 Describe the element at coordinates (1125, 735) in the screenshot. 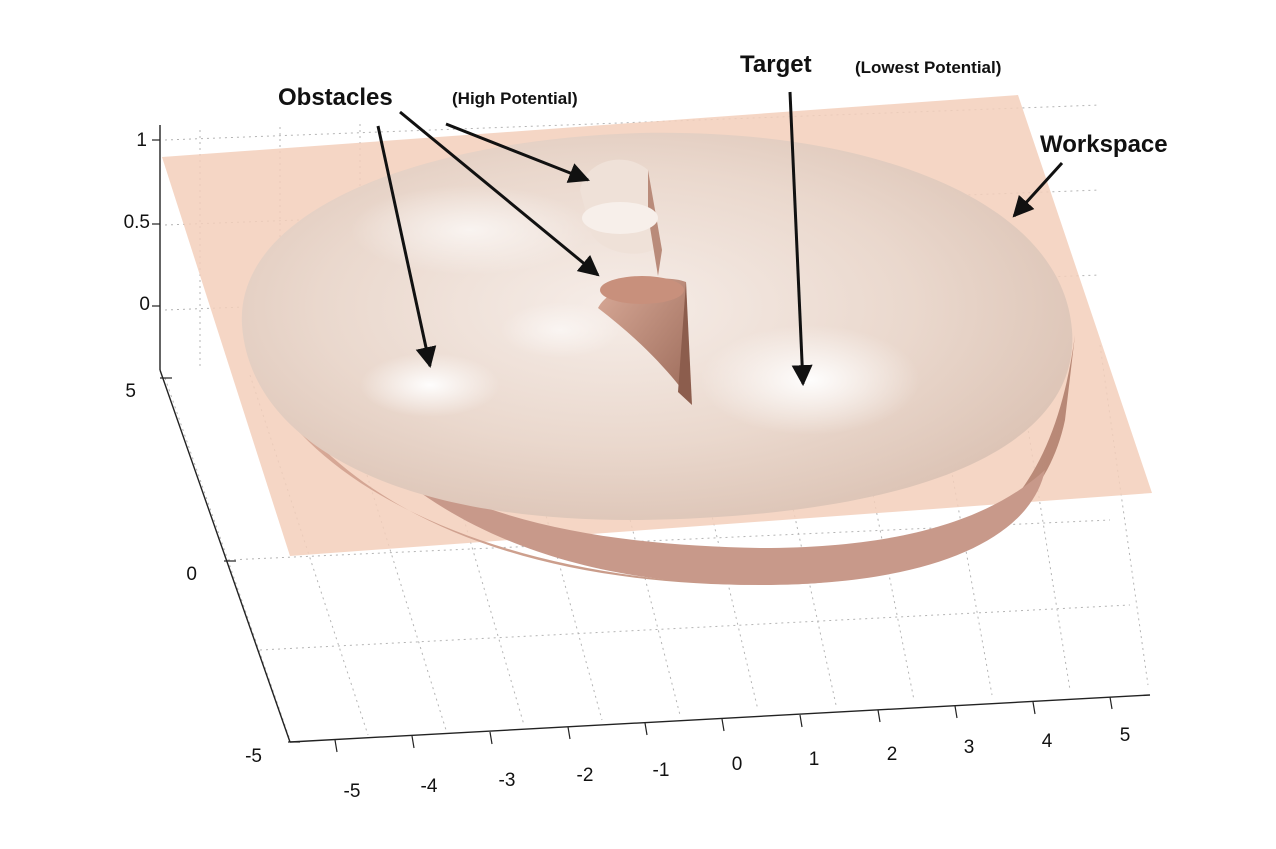

I see `x-tick-label: 5` at that location.